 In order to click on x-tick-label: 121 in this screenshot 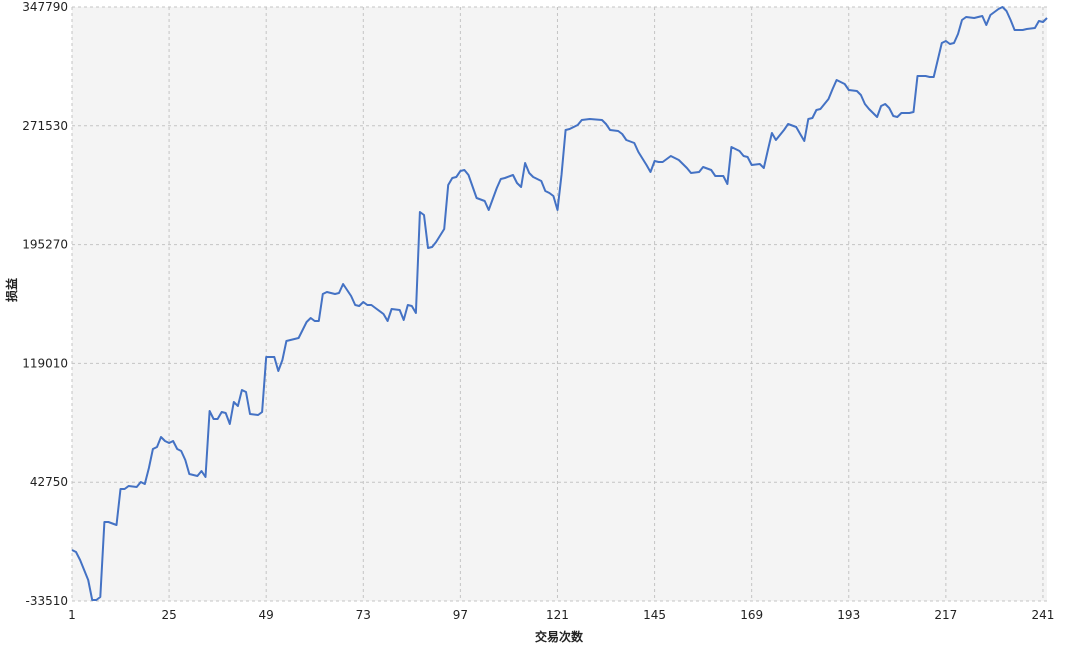, I will do `click(557, 615)`.